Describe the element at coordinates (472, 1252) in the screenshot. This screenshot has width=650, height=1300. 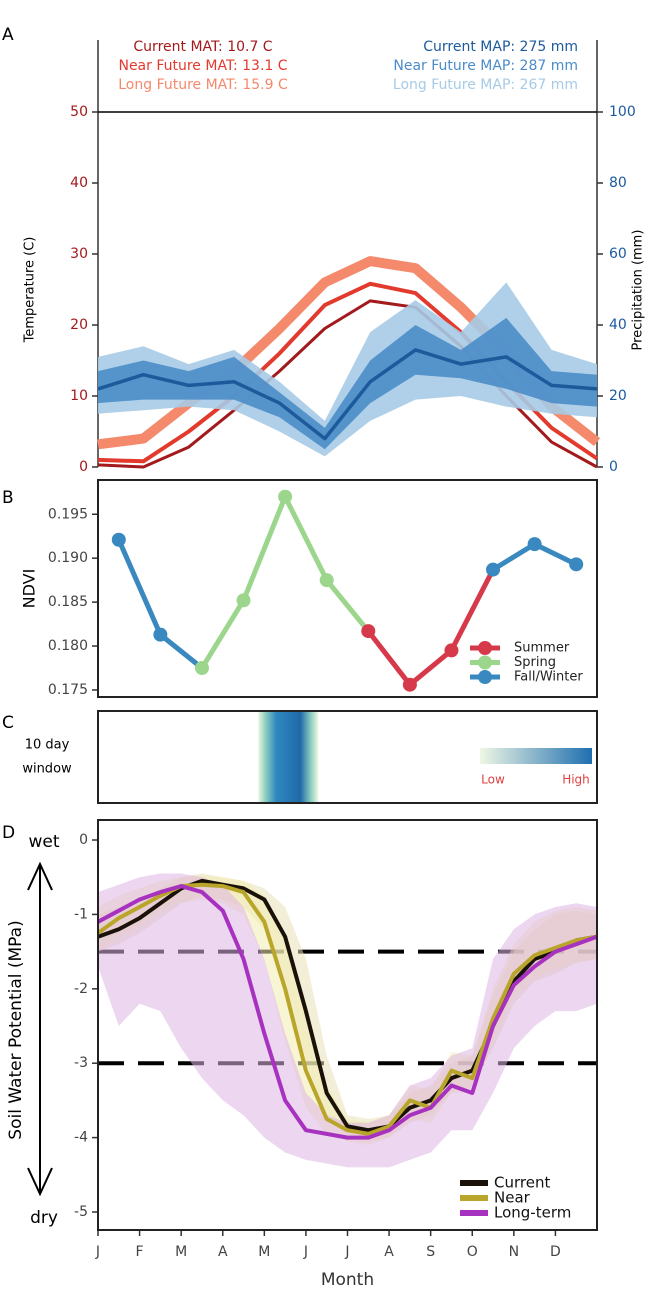
I see `x-tick-label: O` at that location.